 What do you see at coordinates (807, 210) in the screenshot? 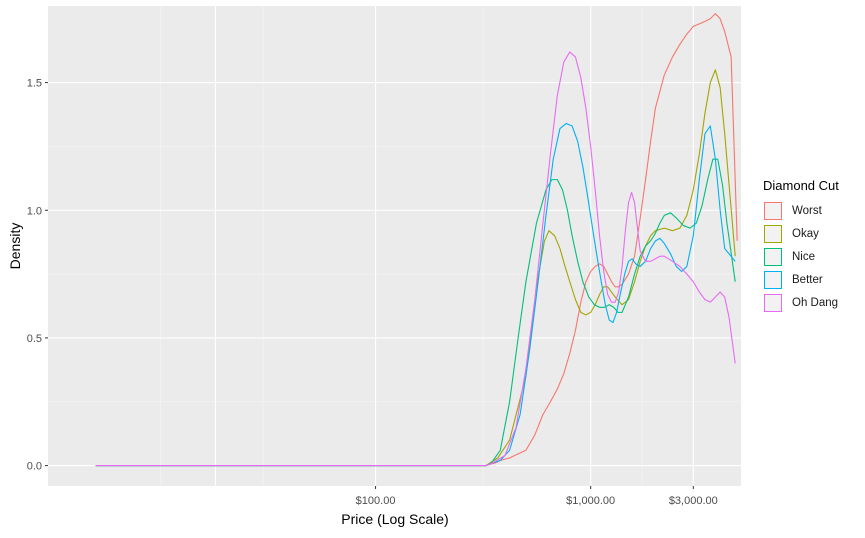
I see `legend-label: Worst` at bounding box center [807, 210].